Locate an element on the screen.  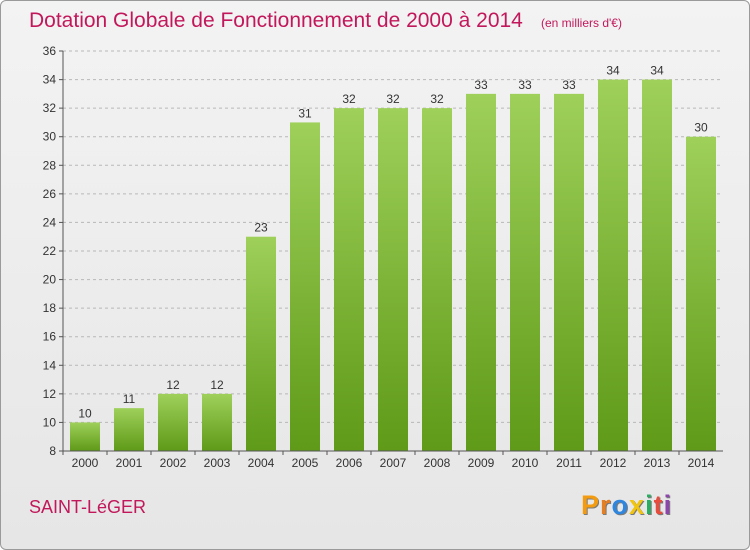
proxiti-logo: Proxiti is located at coordinates (626, 505).